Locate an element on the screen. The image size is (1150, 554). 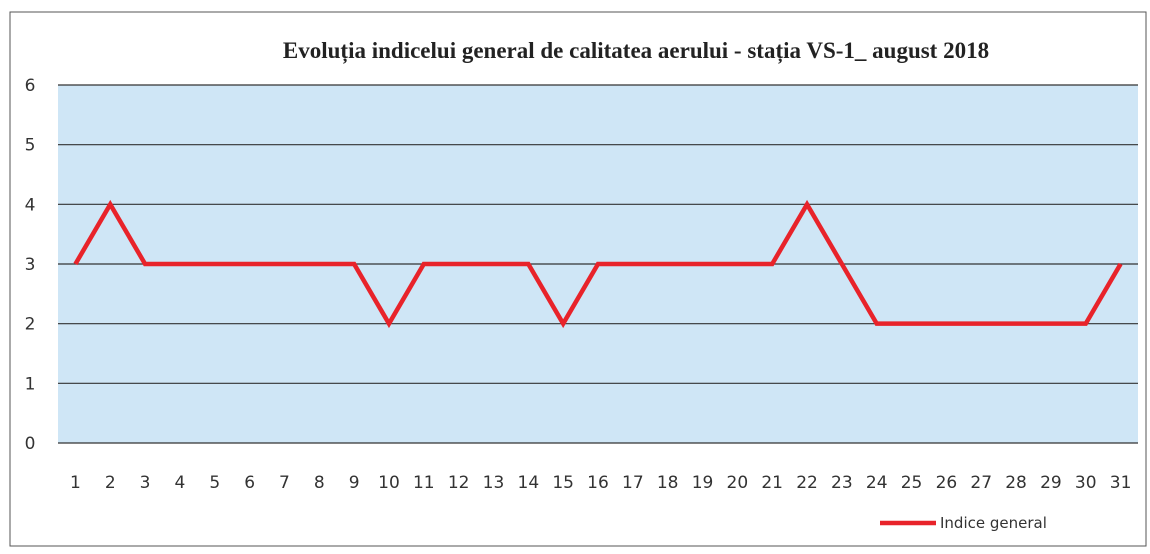
y-tick-label: 5 is located at coordinates (30, 146).